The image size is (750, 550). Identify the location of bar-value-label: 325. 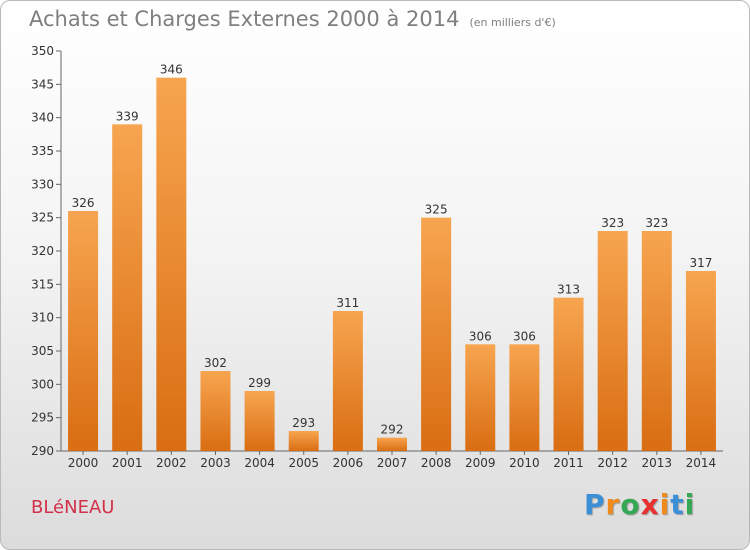
(436, 210).